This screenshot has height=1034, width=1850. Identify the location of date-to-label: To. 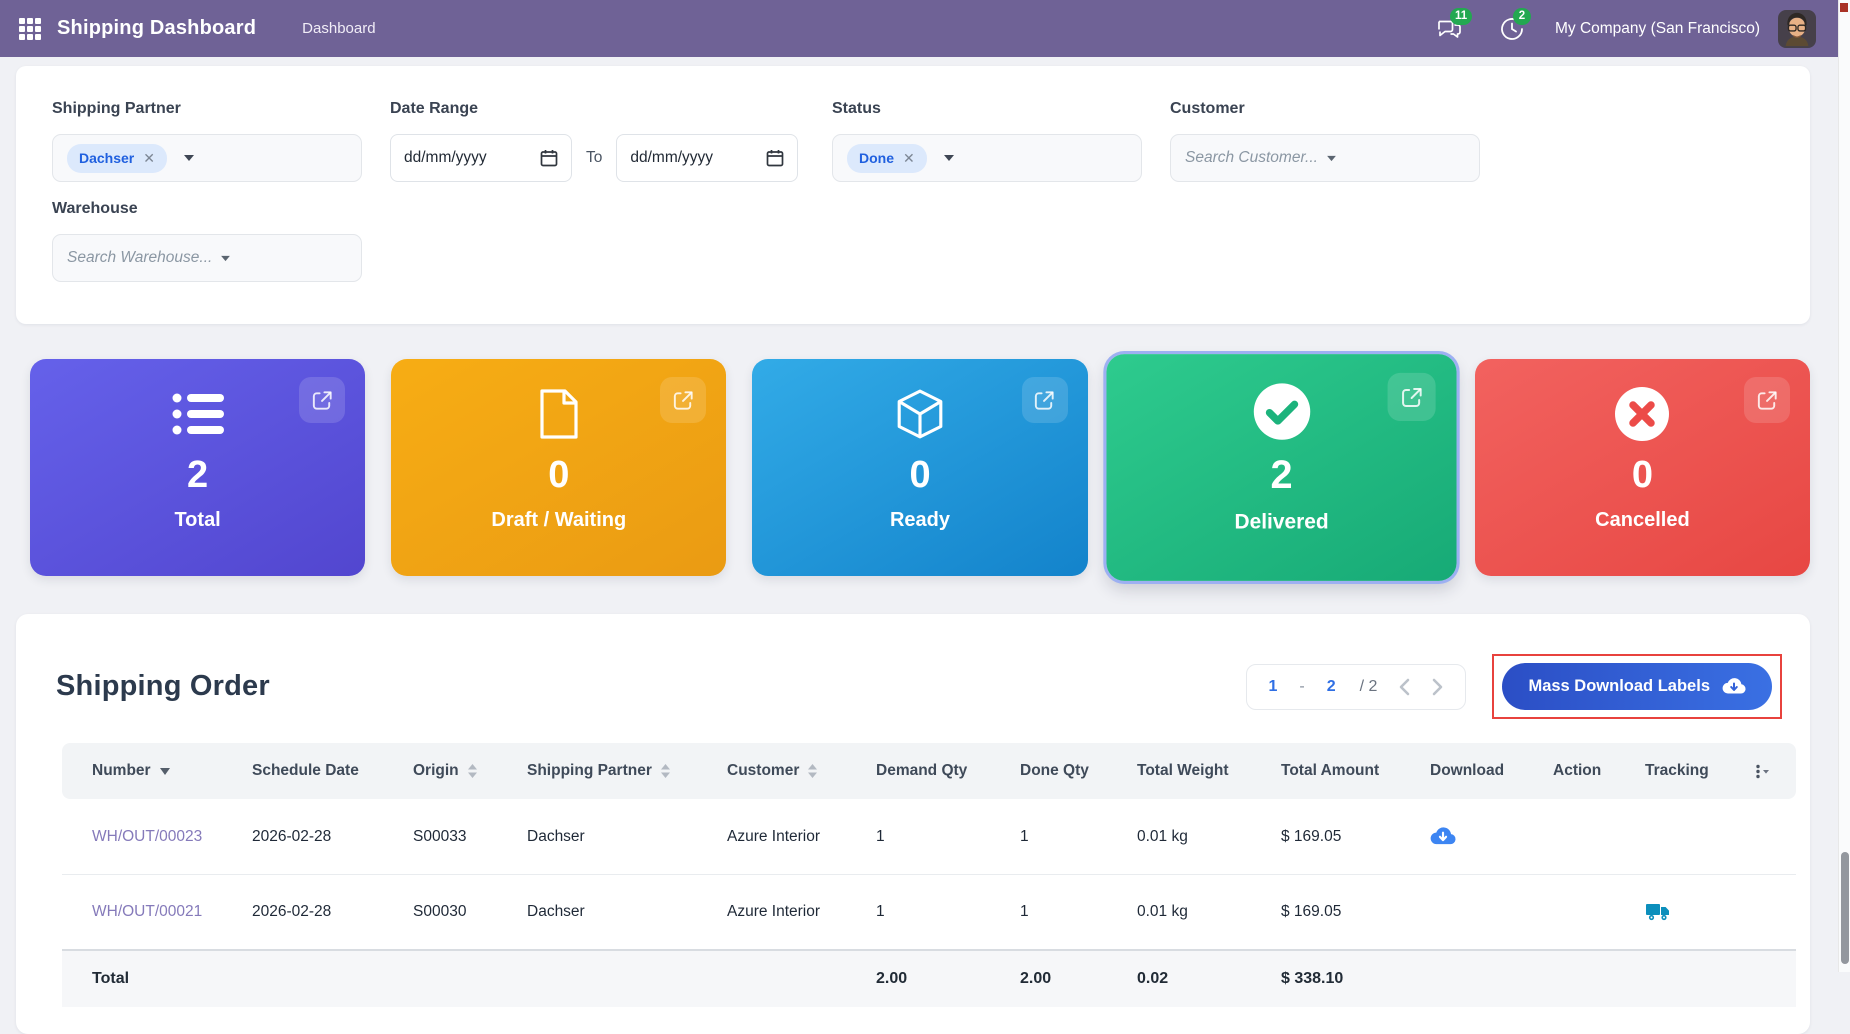
(594, 157).